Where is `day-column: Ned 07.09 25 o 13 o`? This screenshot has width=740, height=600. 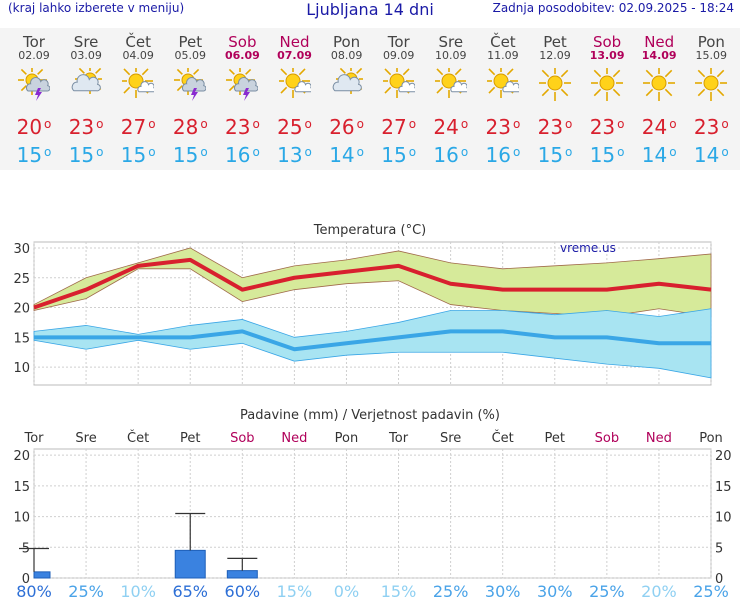
day-column: Ned 07.09 25 o 13 o is located at coordinates (295, 97).